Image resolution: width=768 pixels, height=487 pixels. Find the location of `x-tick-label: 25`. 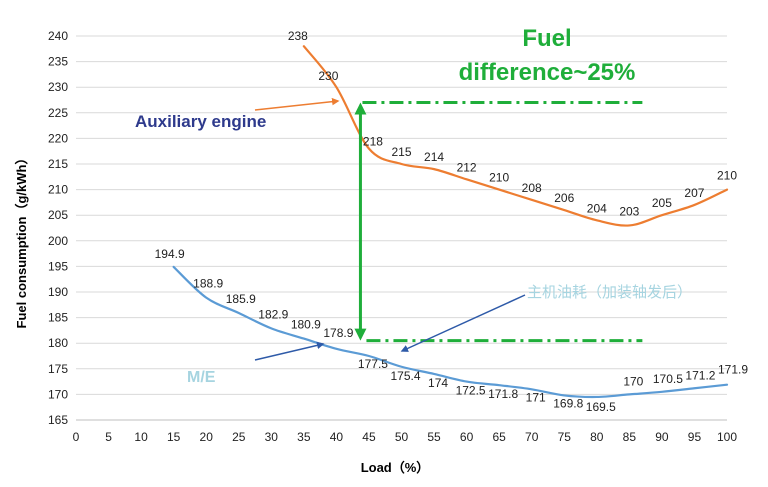

x-tick-label: 25 is located at coordinates (239, 437).